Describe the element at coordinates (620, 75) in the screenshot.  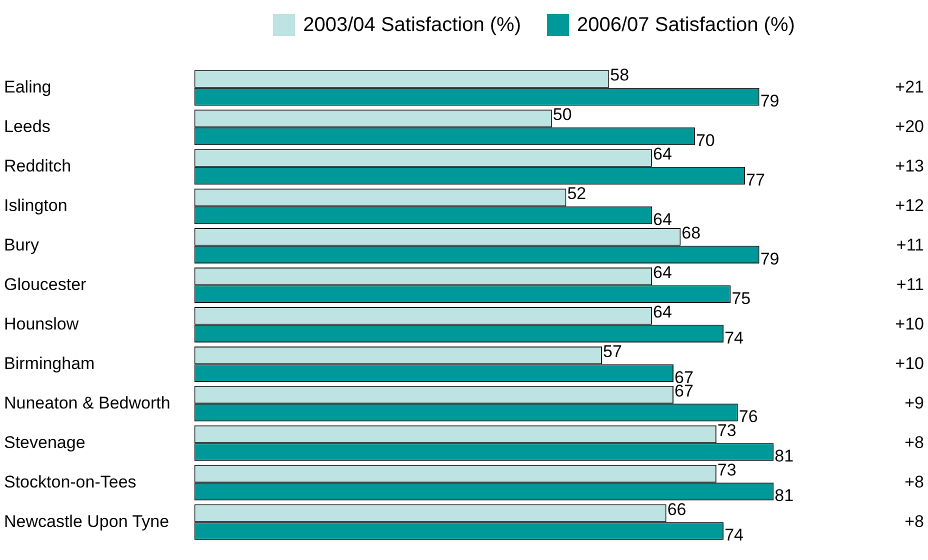
I see `data-label: 58` at that location.